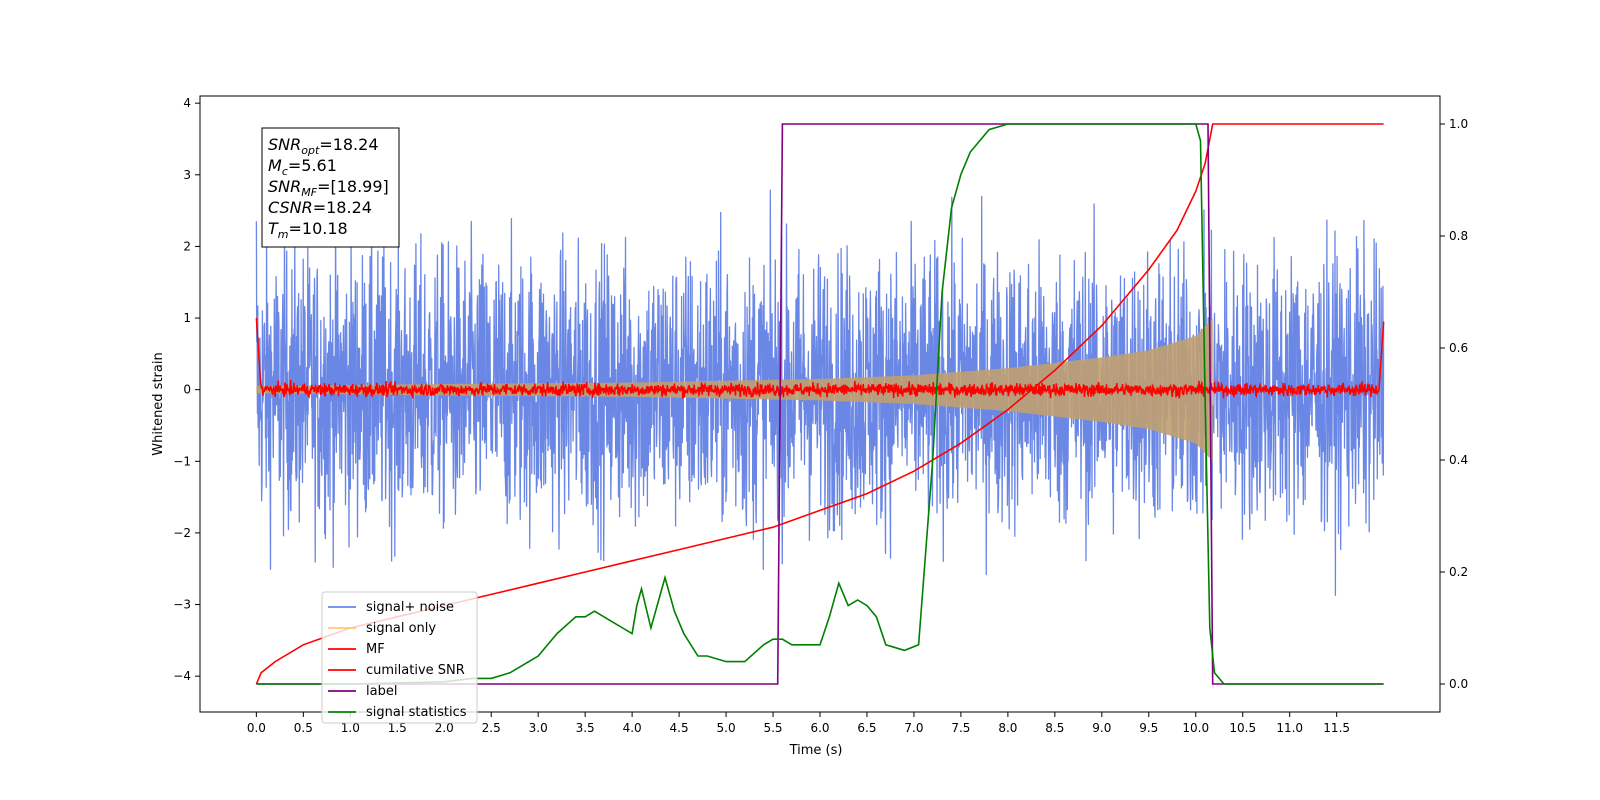 This screenshot has width=1600, height=800. I want to click on x-tick-label: 0.5, so click(303, 728).